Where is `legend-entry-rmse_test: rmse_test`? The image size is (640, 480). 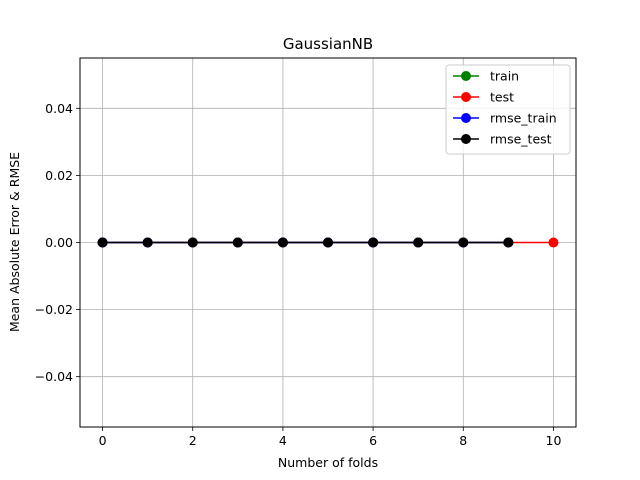
legend-entry-rmse_test: rmse_test is located at coordinates (502, 139).